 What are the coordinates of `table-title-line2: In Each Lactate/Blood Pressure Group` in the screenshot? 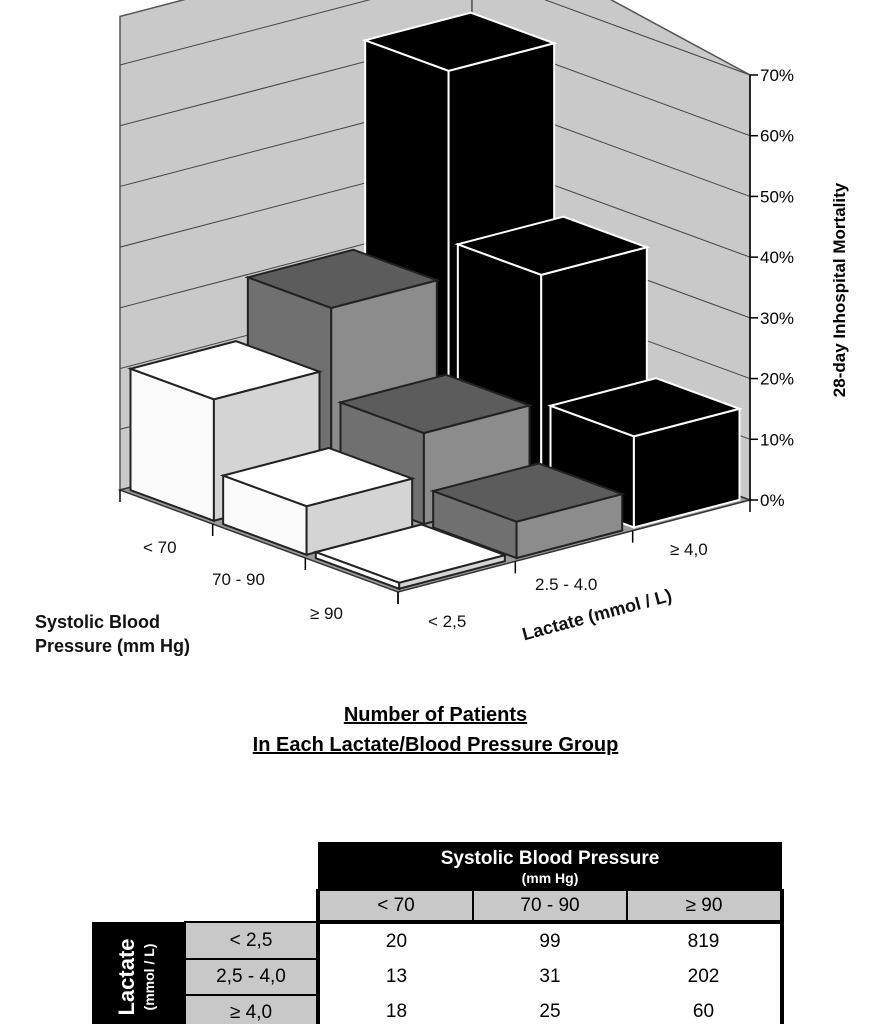 It's located at (435, 745).